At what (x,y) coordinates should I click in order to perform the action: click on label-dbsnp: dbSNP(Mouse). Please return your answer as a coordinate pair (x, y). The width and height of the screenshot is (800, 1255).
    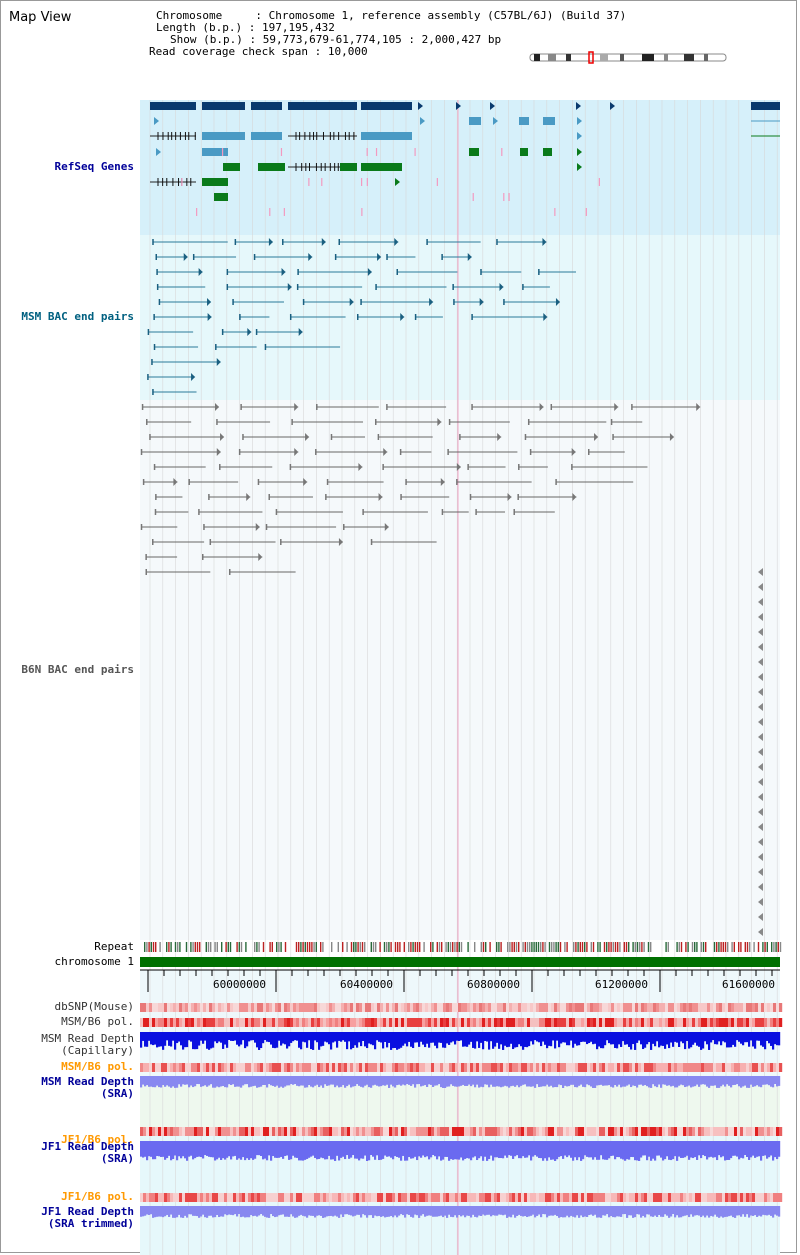
    Looking at the image, I should click on (94, 1006).